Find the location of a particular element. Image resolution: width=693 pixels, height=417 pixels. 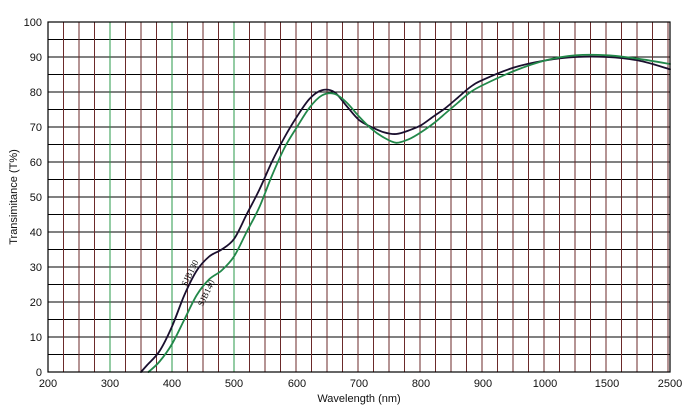

x-tick-label: 200 is located at coordinates (48, 384).